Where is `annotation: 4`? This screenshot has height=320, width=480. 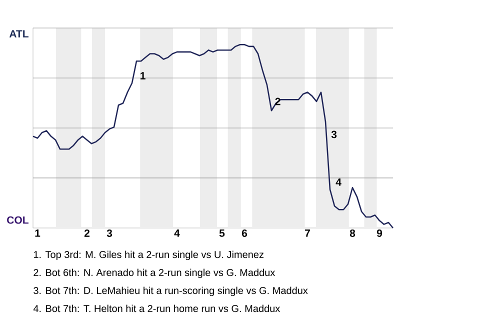
annotation: 4 is located at coordinates (339, 182).